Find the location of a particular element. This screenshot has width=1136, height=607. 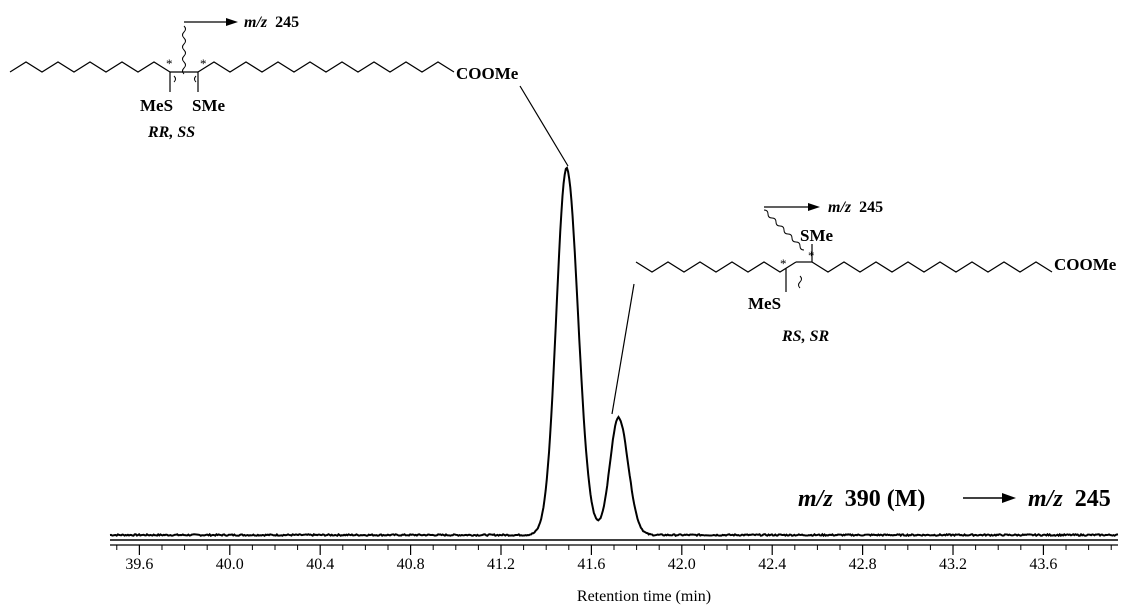

x-tick-label: 40.4 is located at coordinates (320, 564).